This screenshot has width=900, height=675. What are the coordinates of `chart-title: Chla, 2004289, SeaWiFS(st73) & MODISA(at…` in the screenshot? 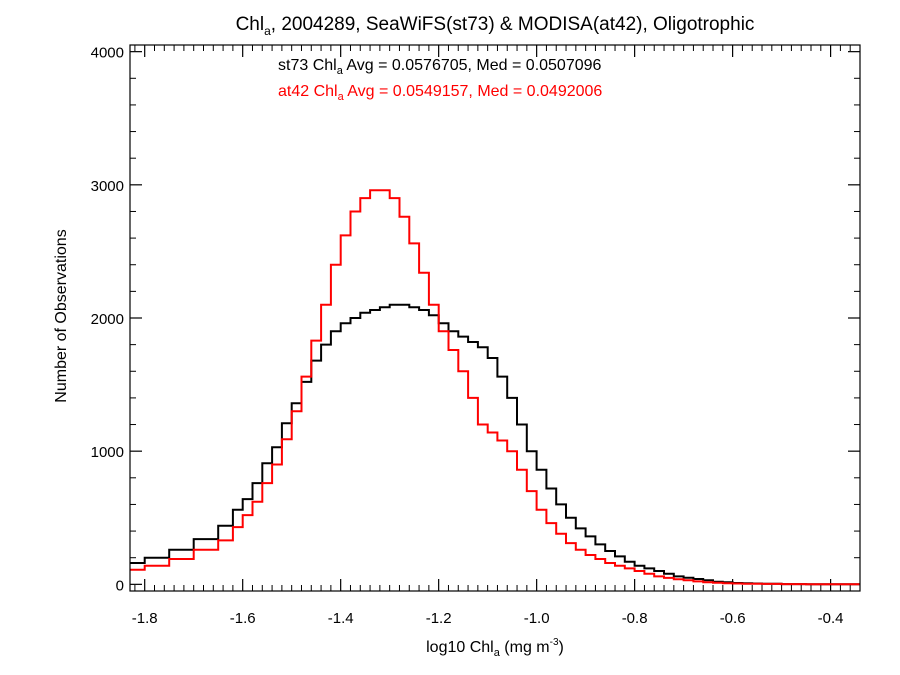 It's located at (495, 26).